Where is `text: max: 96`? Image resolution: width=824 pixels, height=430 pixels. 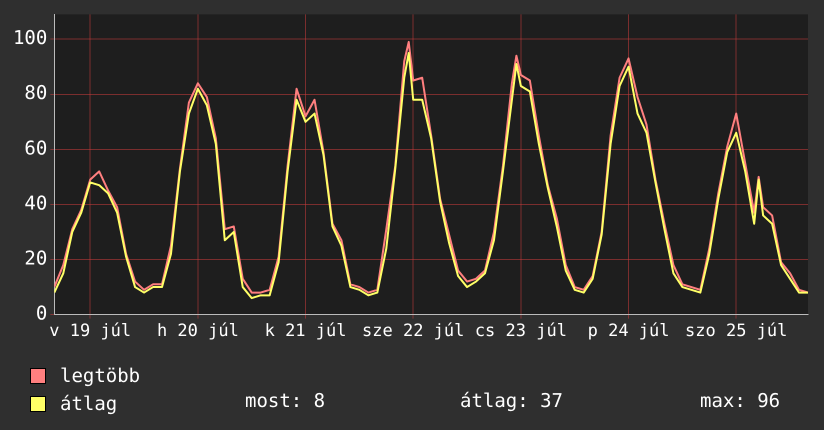
text: max: 96 is located at coordinates (740, 401).